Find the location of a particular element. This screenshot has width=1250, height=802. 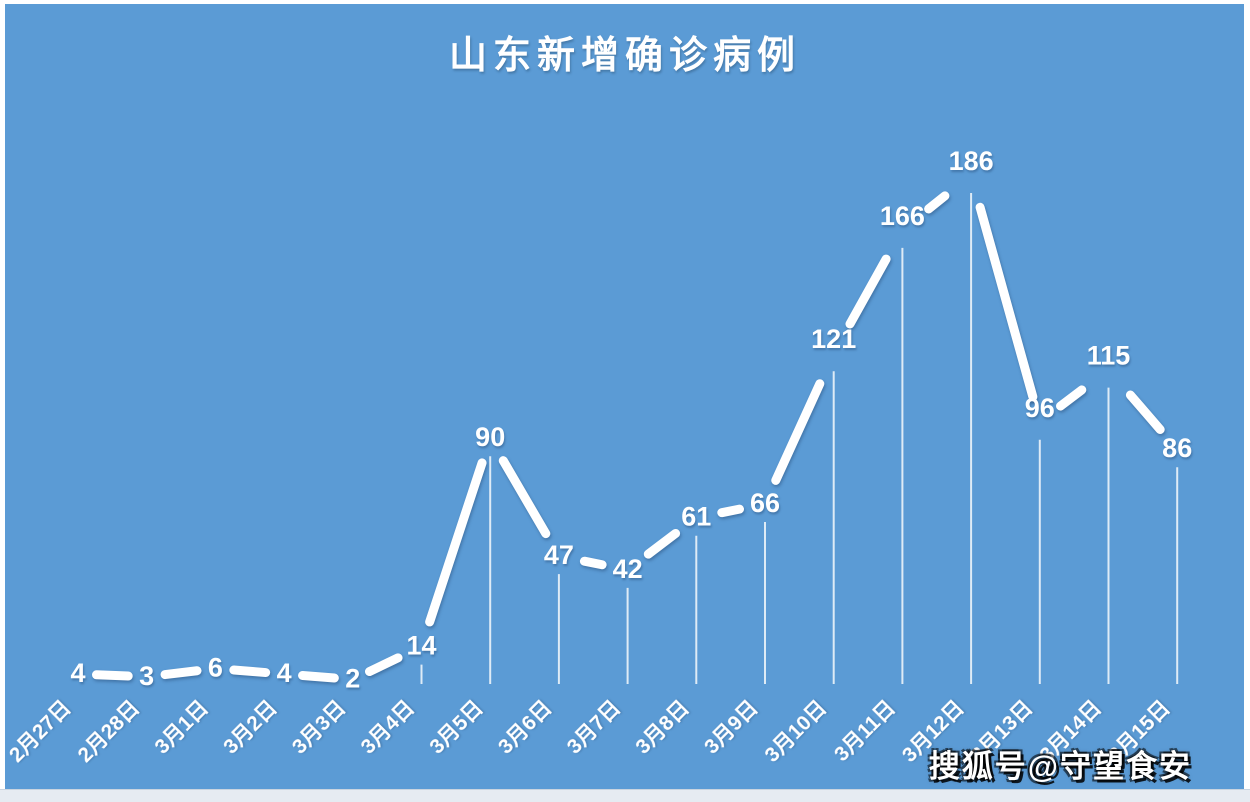

x-axis-label: 3月8日 is located at coordinates (662, 727).